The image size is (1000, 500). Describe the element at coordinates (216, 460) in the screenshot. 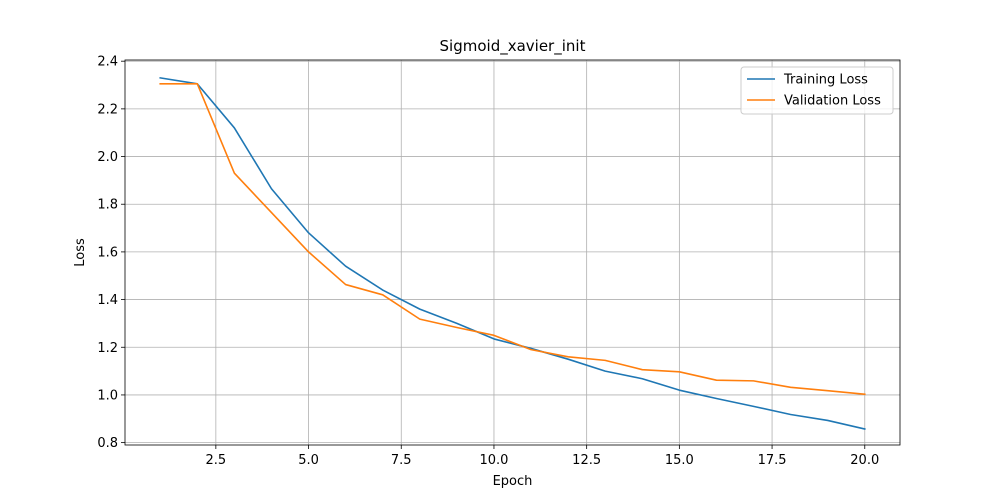

I see `x-tick-label: 2.5` at that location.